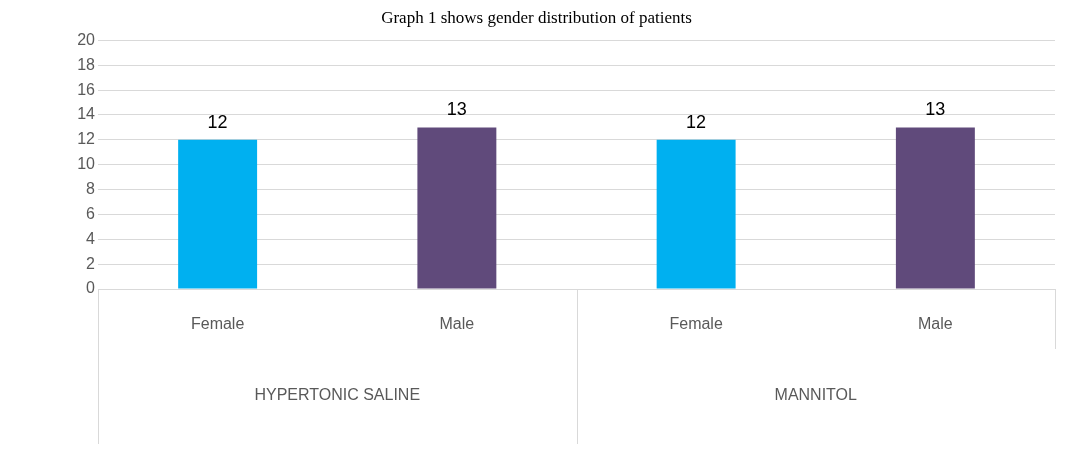  What do you see at coordinates (91, 213) in the screenshot?
I see `y-tick-label: 6` at bounding box center [91, 213].